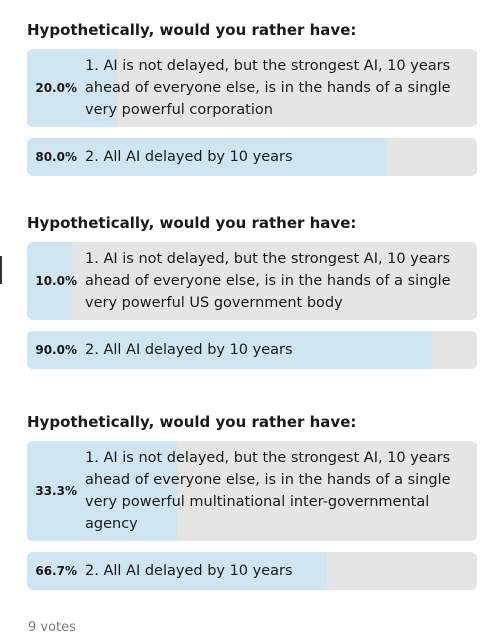 The height and width of the screenshot is (644, 501). What do you see at coordinates (56, 491) in the screenshot?
I see `option-percent: 33.3%` at bounding box center [56, 491].